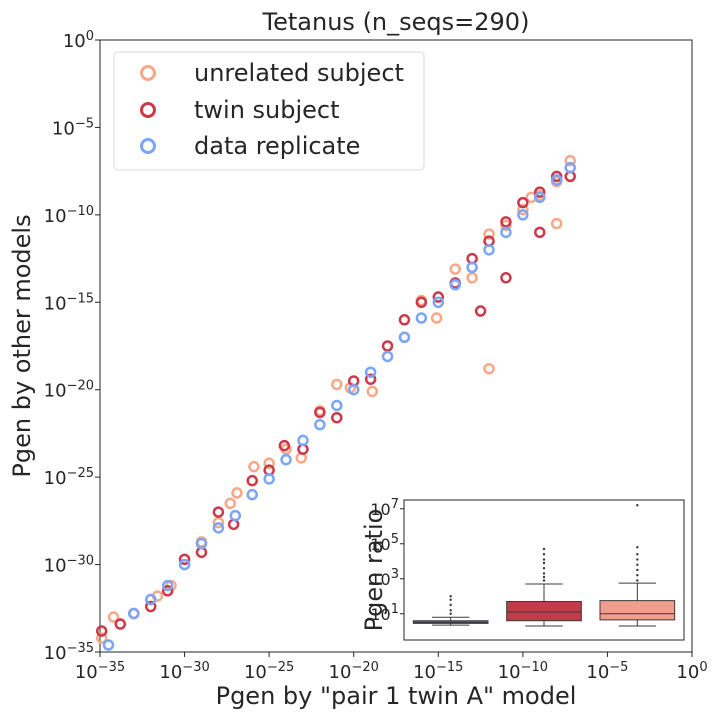 The height and width of the screenshot is (720, 720). What do you see at coordinates (384, 507) in the screenshot?
I see `inset-y-tick-label: 10⁷` at bounding box center [384, 507].